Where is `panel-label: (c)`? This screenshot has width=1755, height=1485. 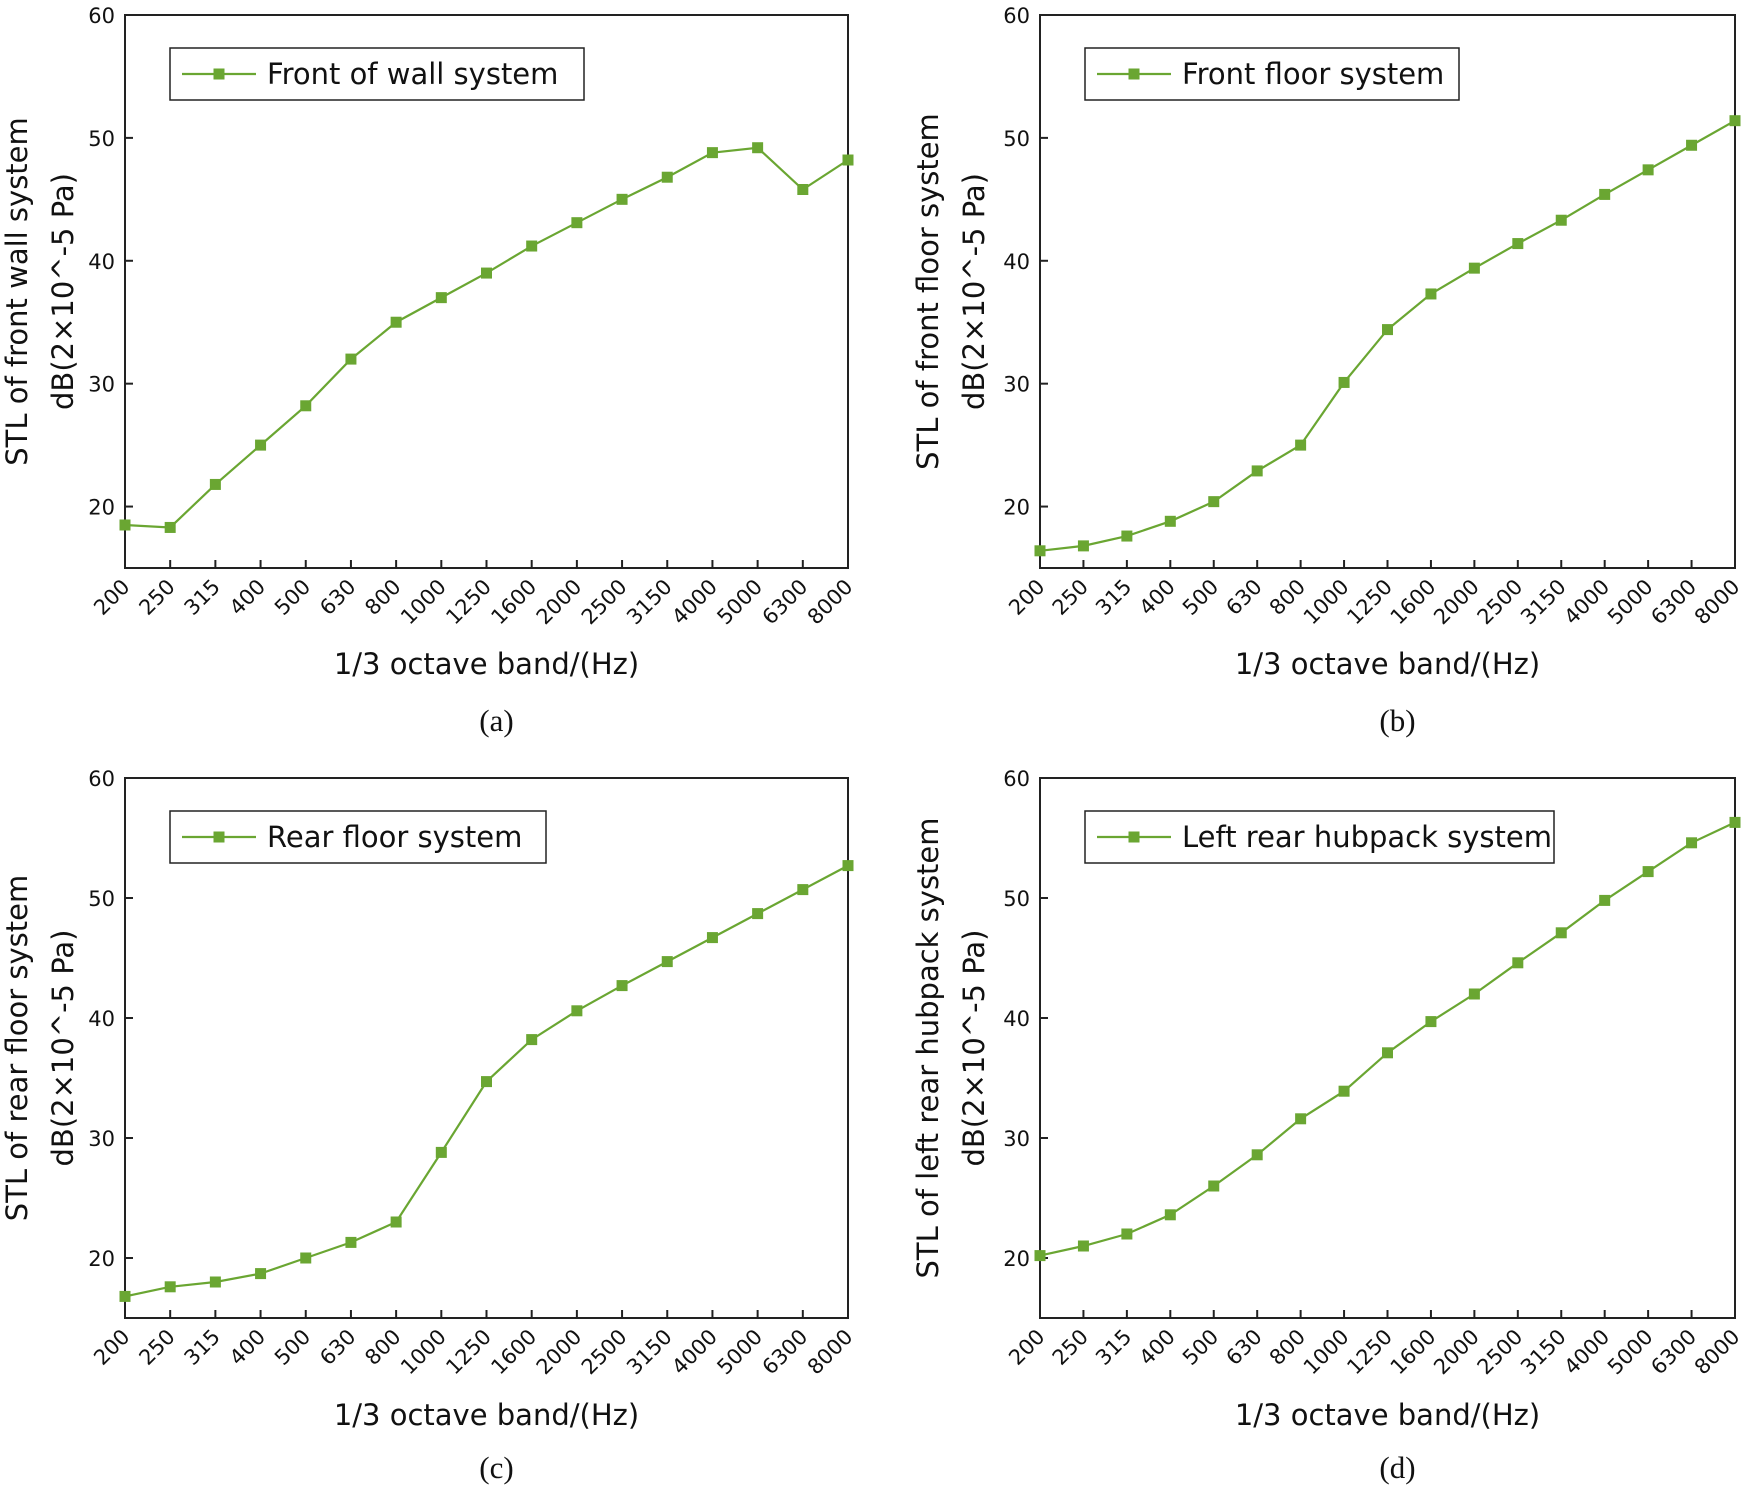 panel-label: (c) is located at coordinates (496, 1467).